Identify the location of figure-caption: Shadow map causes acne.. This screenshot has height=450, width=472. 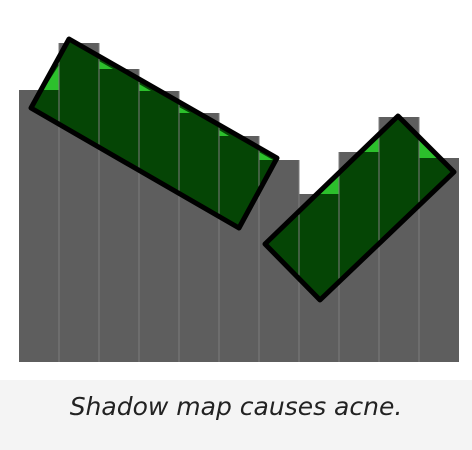
(236, 406).